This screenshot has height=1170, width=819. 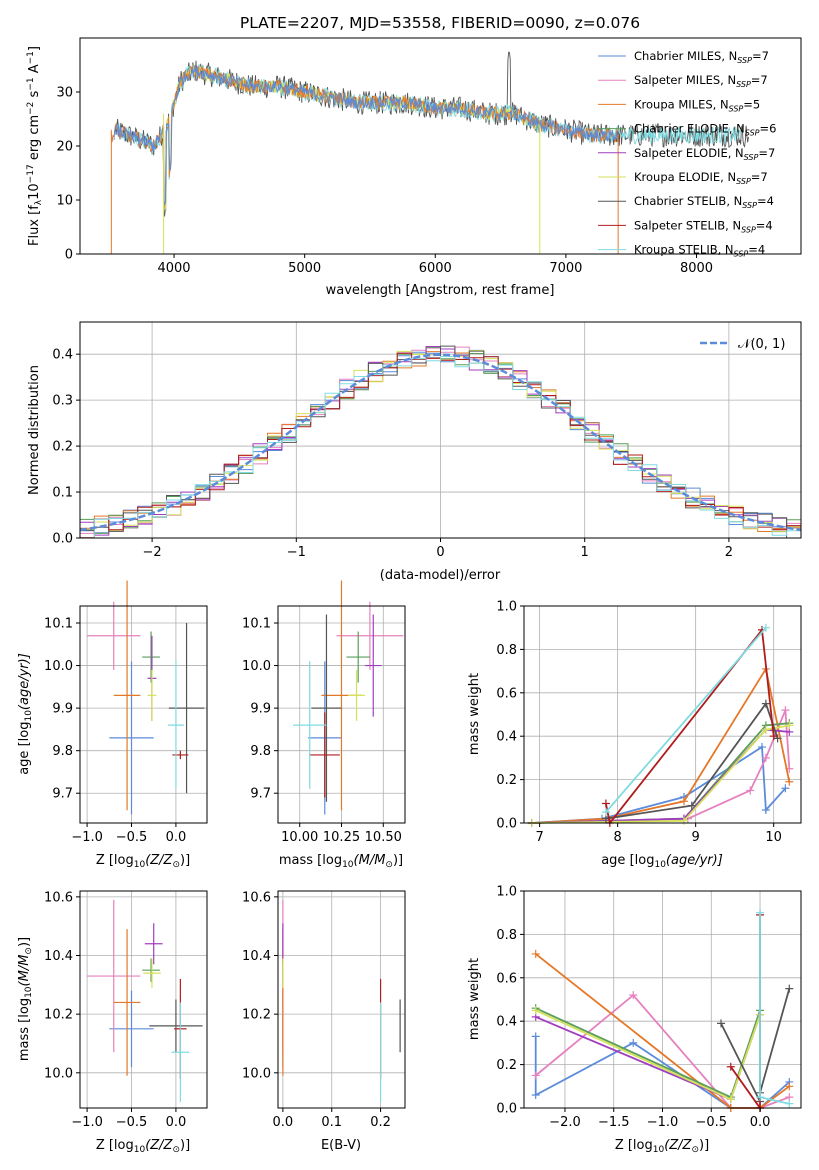 I want to click on x-tick-label: 6000, so click(x=435, y=268).